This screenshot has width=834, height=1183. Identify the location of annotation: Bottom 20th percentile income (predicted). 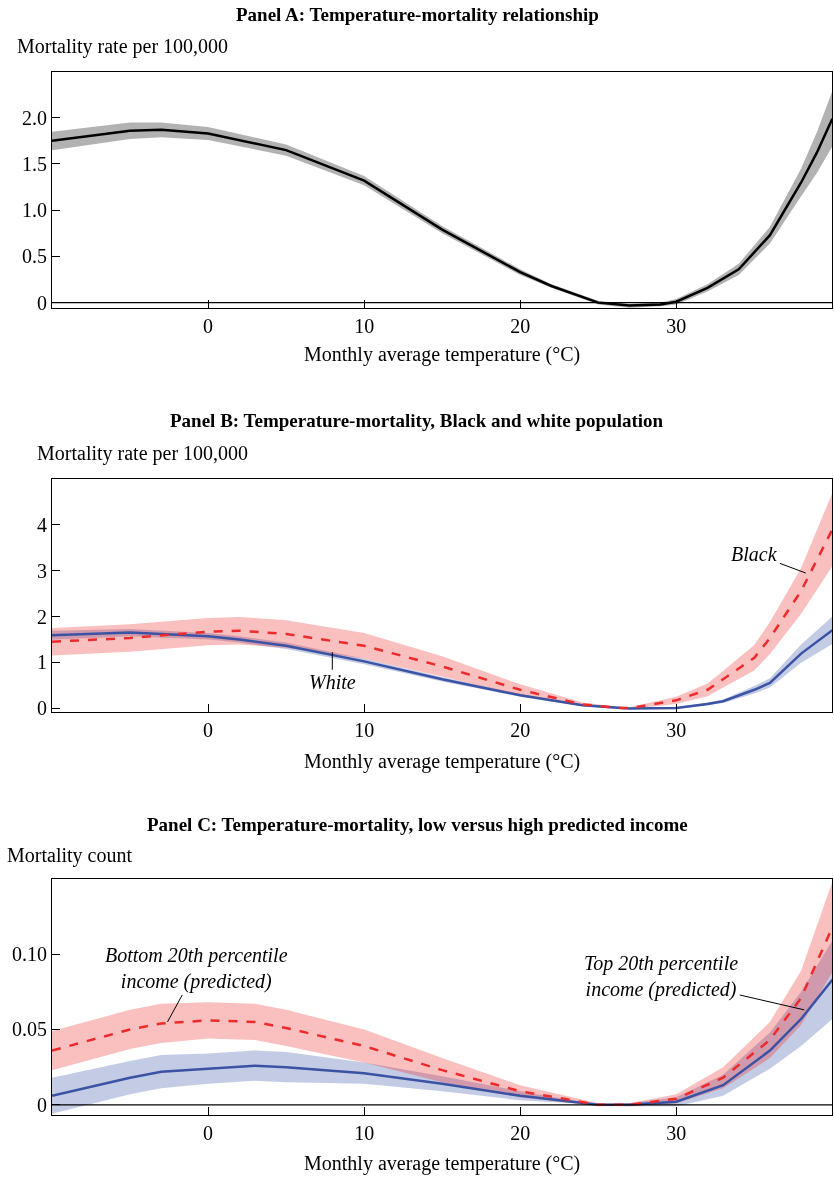
(196, 968).